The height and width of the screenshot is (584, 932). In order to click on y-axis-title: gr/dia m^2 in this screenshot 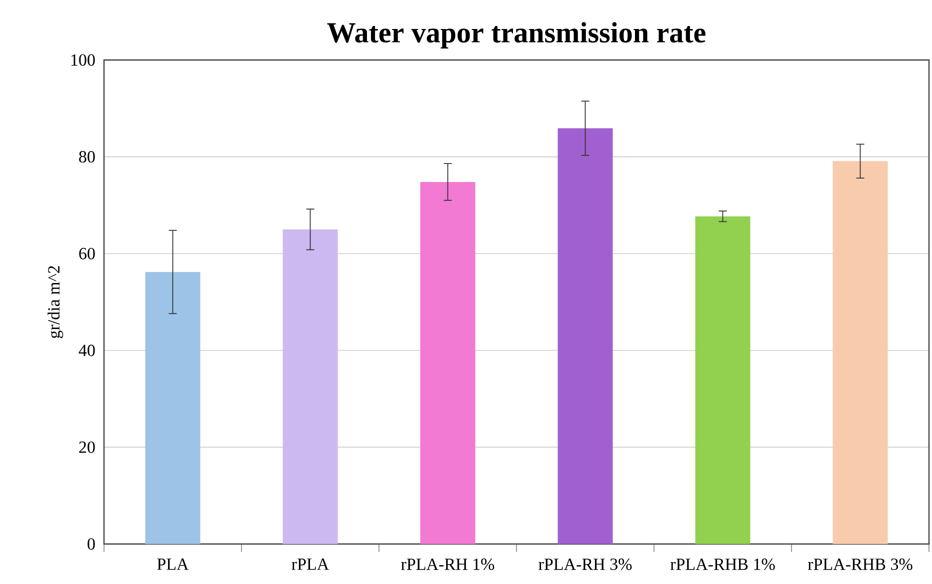, I will do `click(56, 302)`.